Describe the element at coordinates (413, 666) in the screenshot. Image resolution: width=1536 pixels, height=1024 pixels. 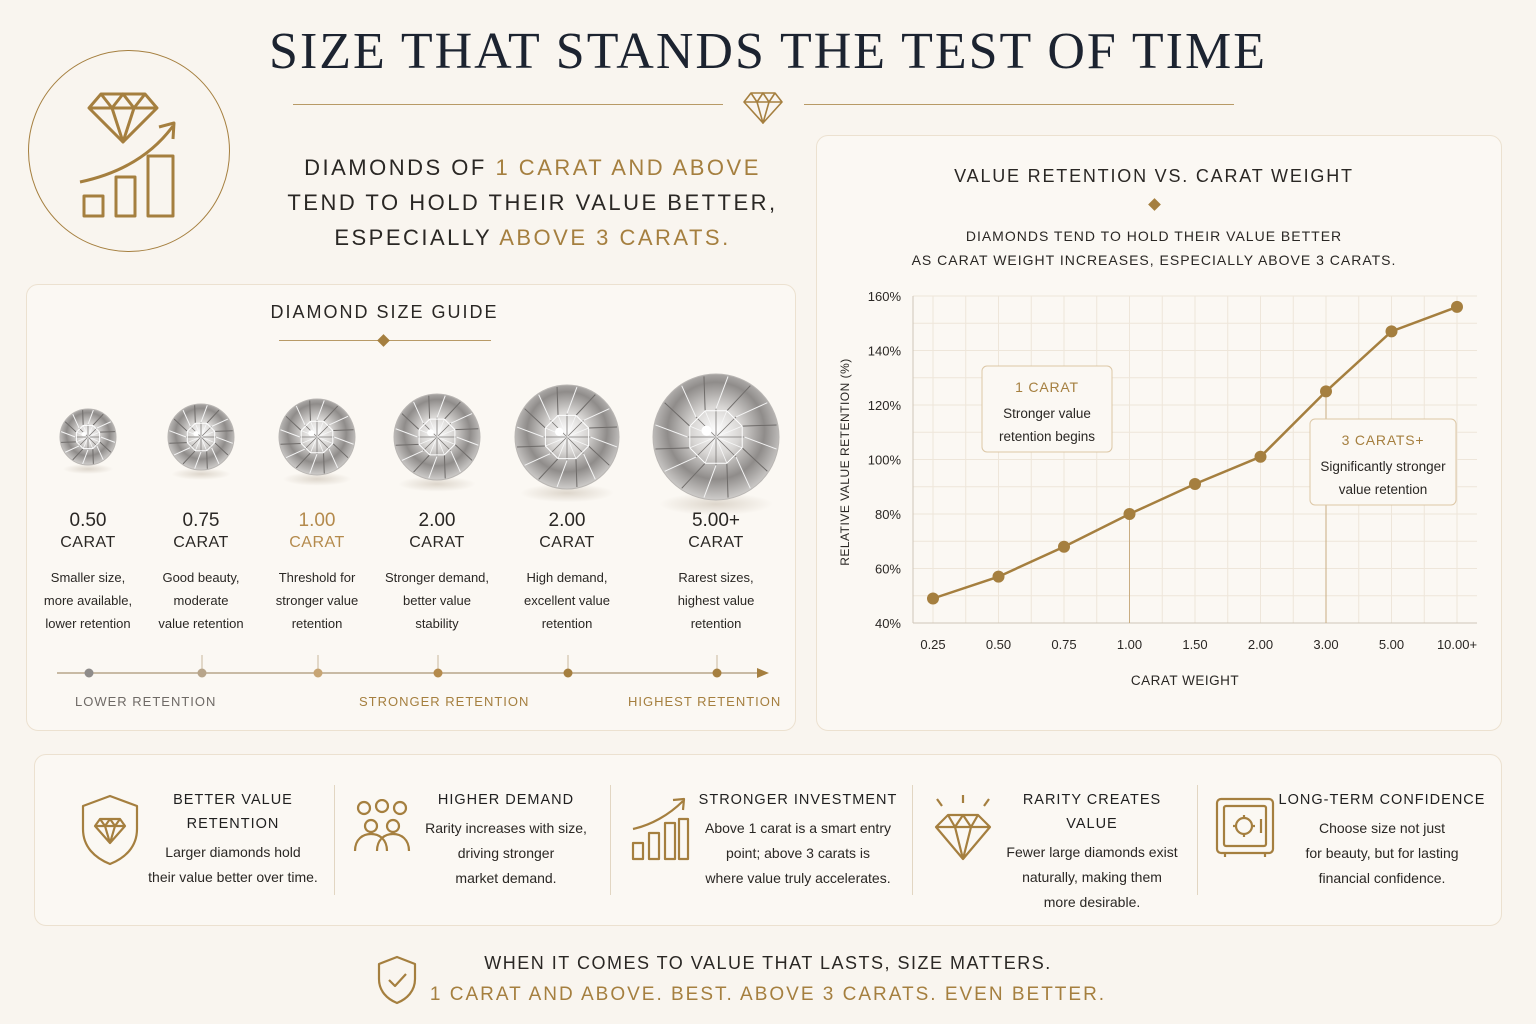
I see `retention-scale` at that location.